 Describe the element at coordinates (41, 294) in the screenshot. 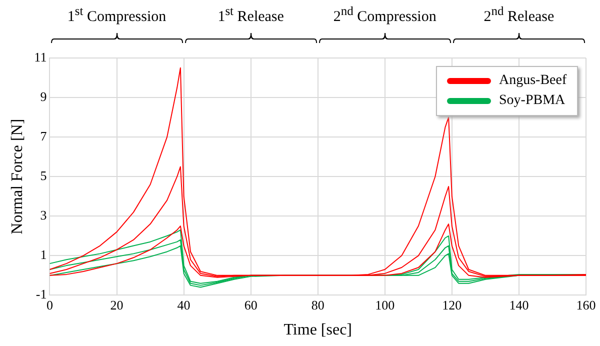

I see `y-tick-label: -1` at that location.